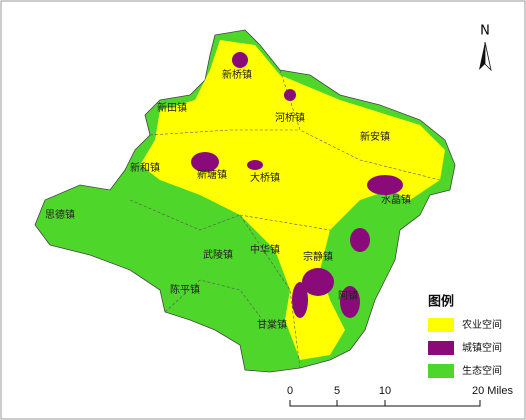  Describe the element at coordinates (60, 214) in the screenshot. I see `town-label: 思德镇` at that location.